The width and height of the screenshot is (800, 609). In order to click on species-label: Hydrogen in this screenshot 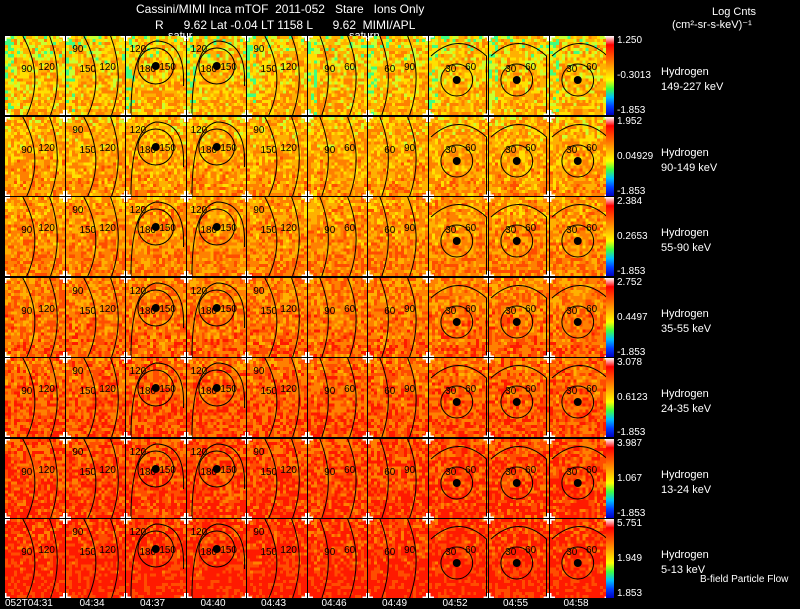, I will do `click(685, 394)`.